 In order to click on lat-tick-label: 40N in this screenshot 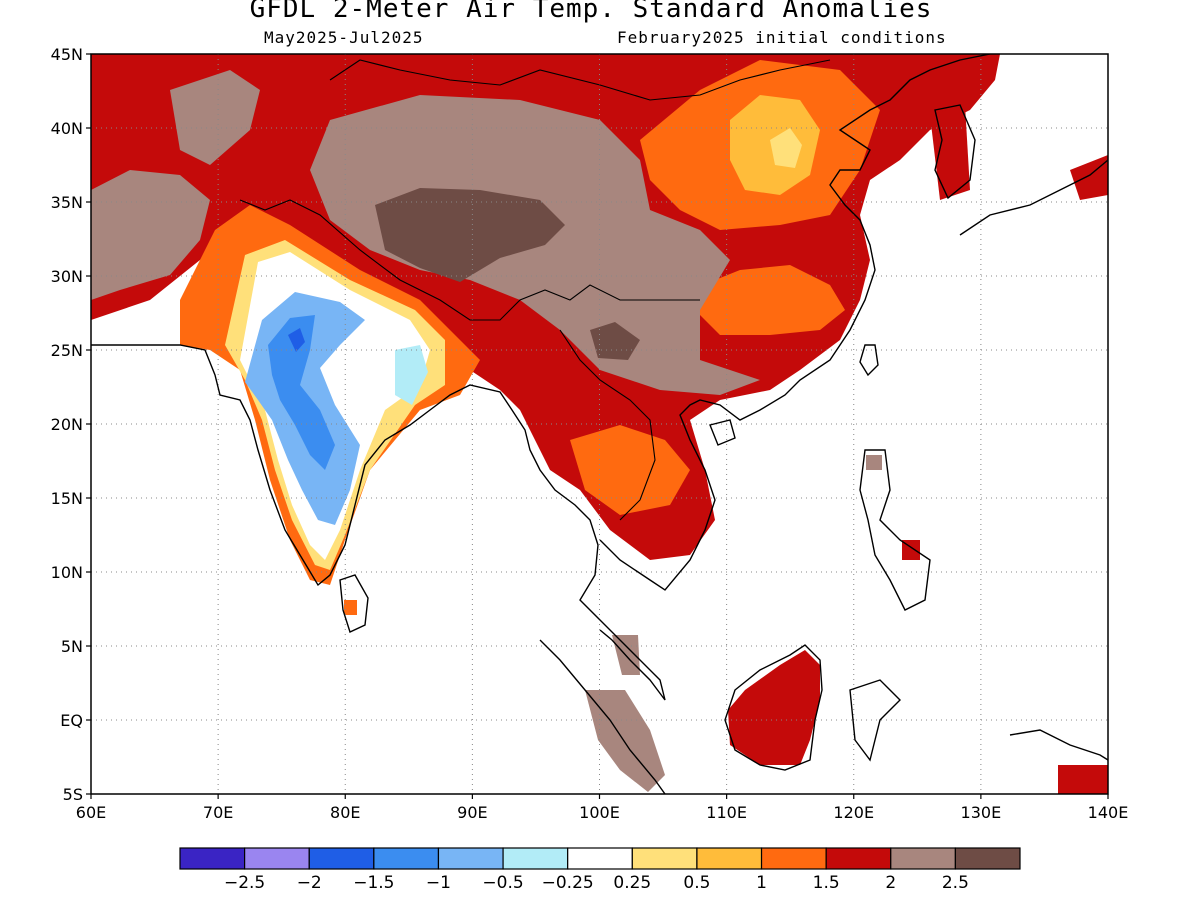, I will do `click(67, 128)`.